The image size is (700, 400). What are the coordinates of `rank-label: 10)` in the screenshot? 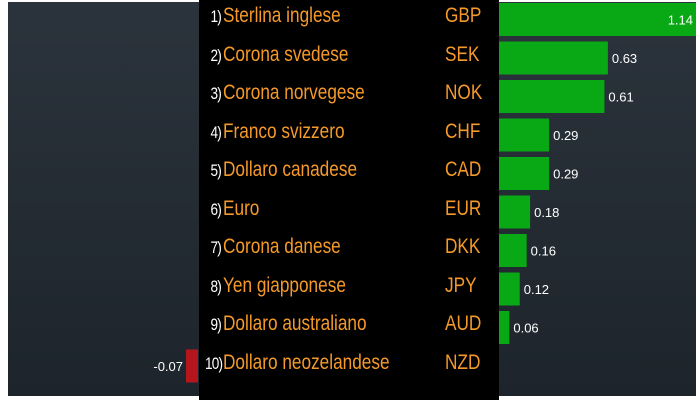 It's located at (214, 363).